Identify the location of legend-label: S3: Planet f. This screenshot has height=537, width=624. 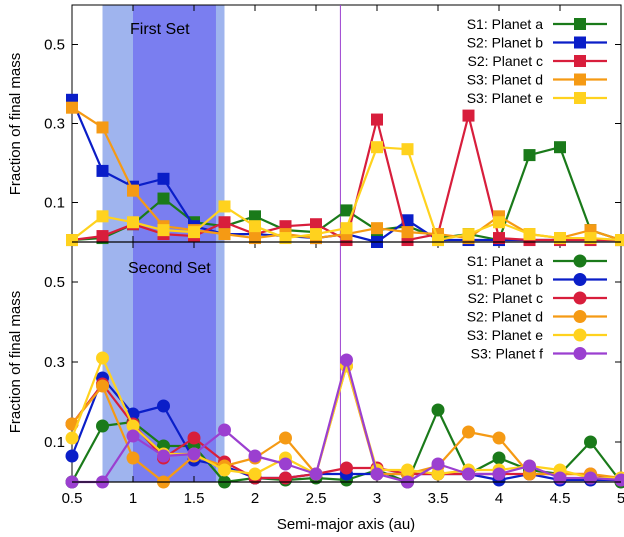
(507, 354).